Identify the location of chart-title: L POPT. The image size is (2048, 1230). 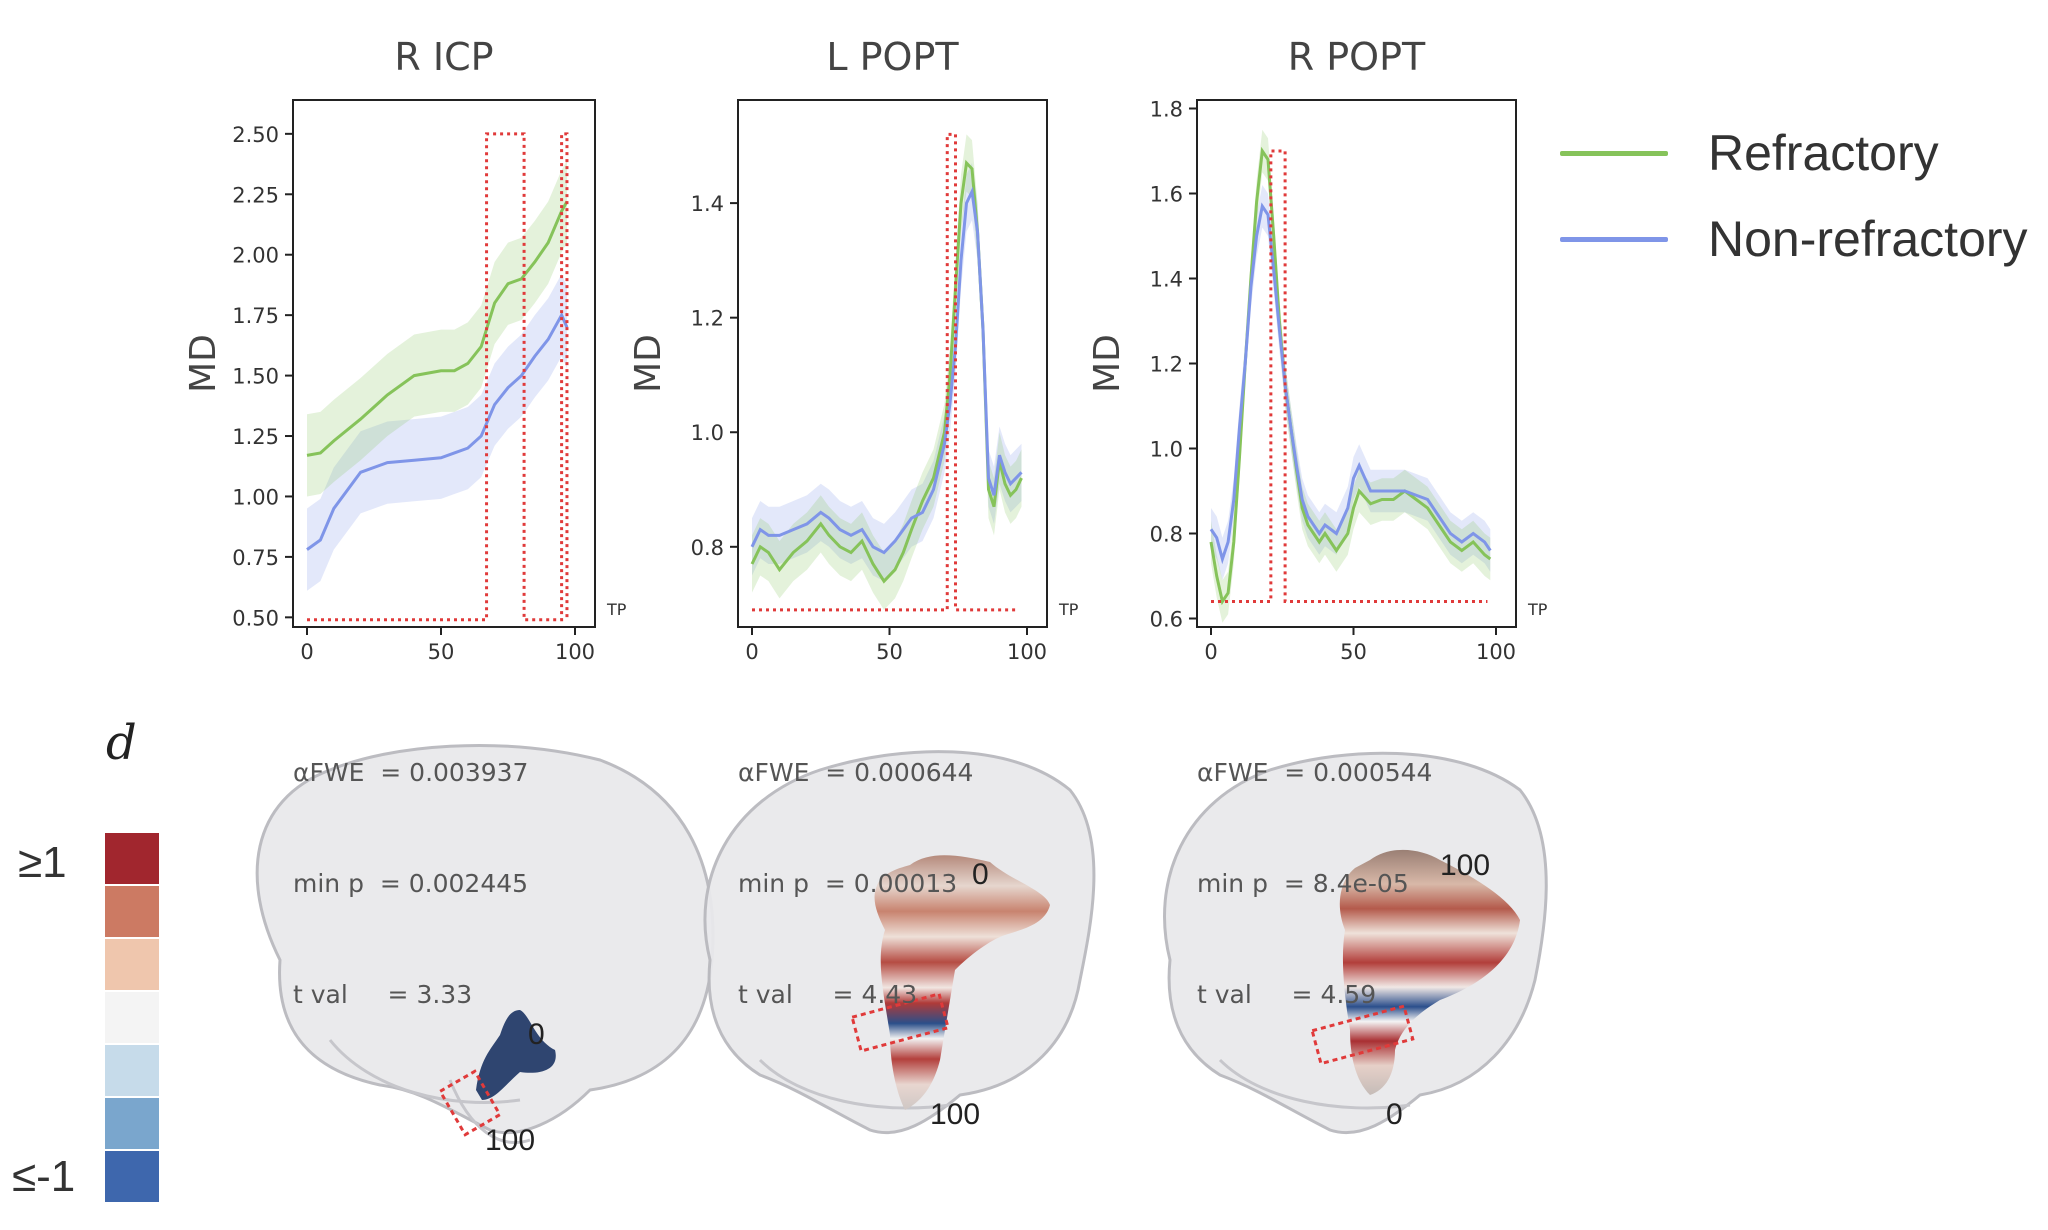
(892, 57).